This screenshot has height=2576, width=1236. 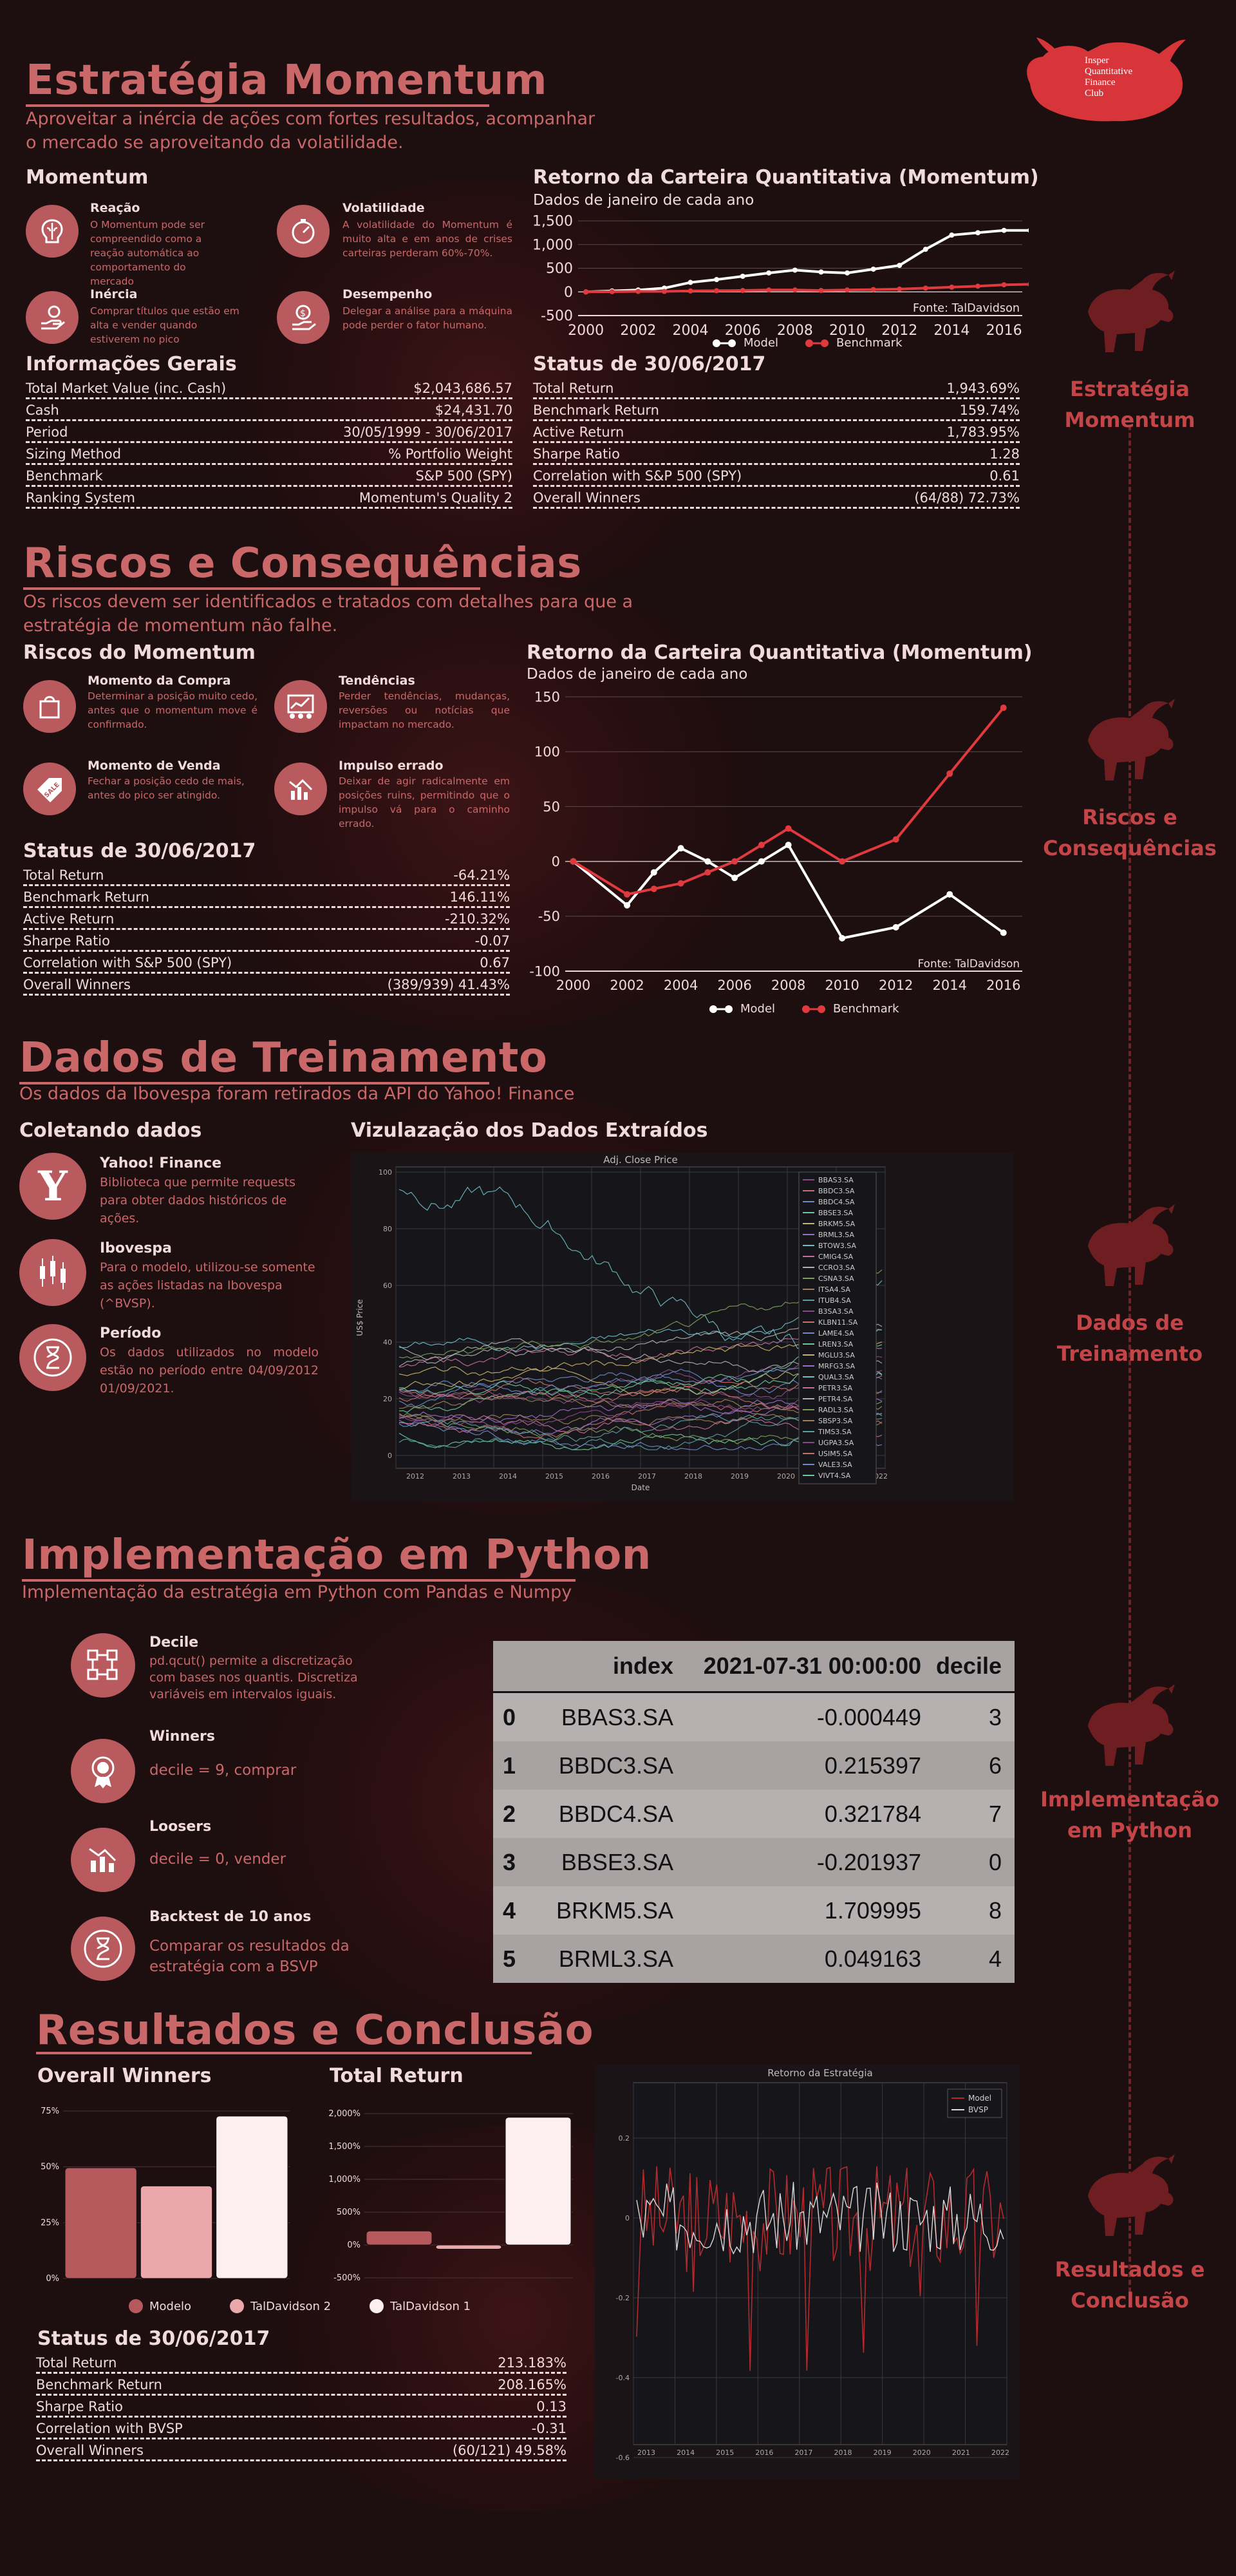 What do you see at coordinates (86, 897) in the screenshot?
I see `row-label: Benchmark Return` at bounding box center [86, 897].